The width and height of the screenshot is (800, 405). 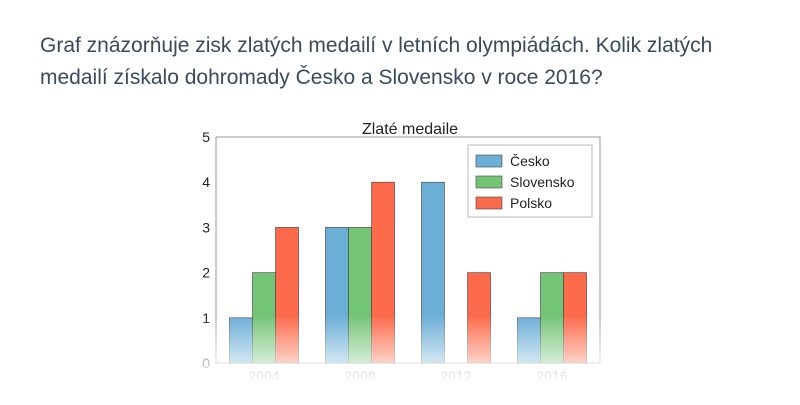 I want to click on y-tick-label: 3, so click(x=206, y=227).